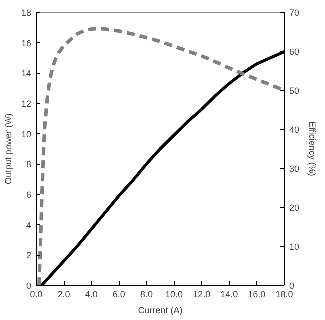 This screenshot has height=320, width=325. I want to click on y-tick-label: 16, so click(26, 43).